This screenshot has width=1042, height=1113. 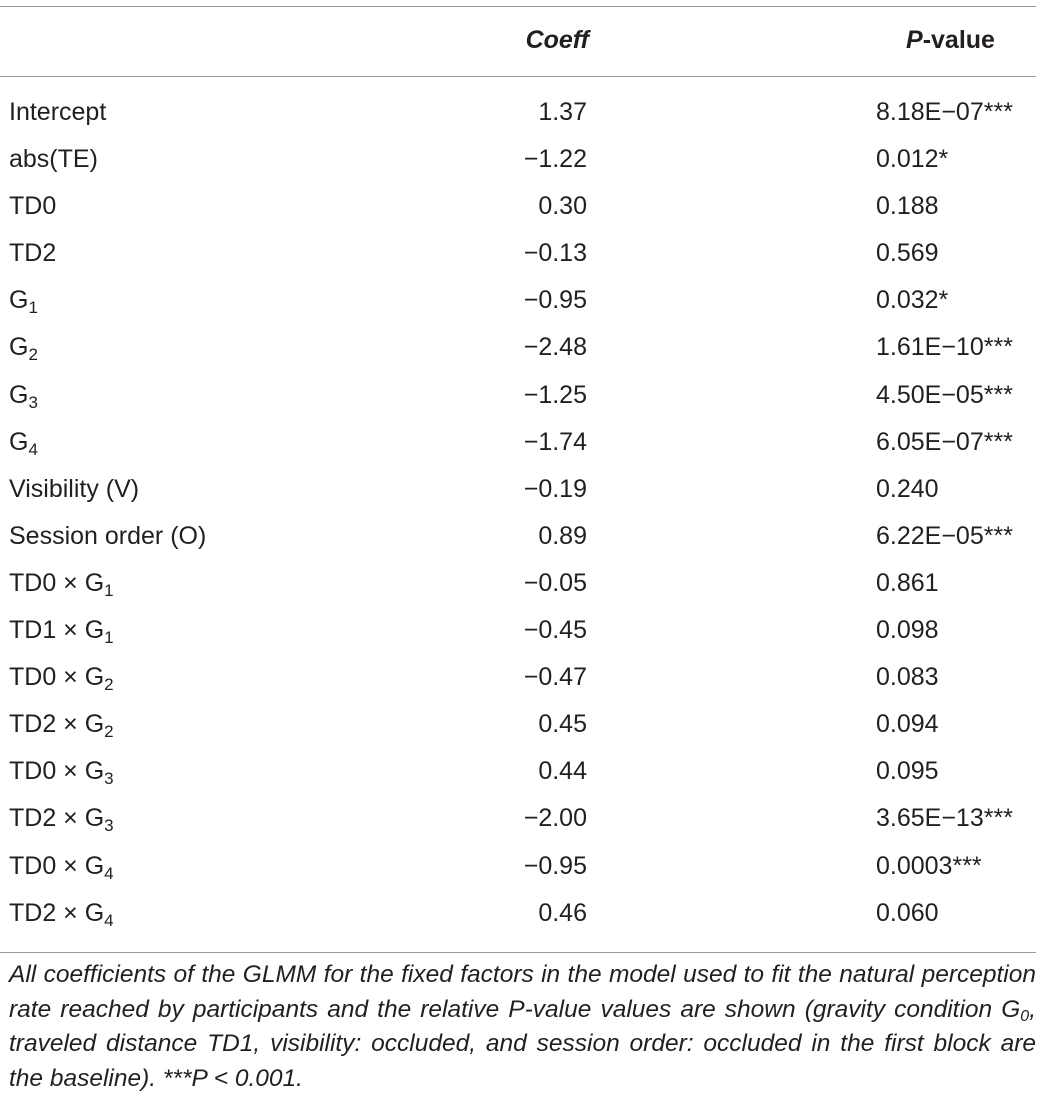 I want to click on coeff-cell: −2.48, so click(x=555, y=347).